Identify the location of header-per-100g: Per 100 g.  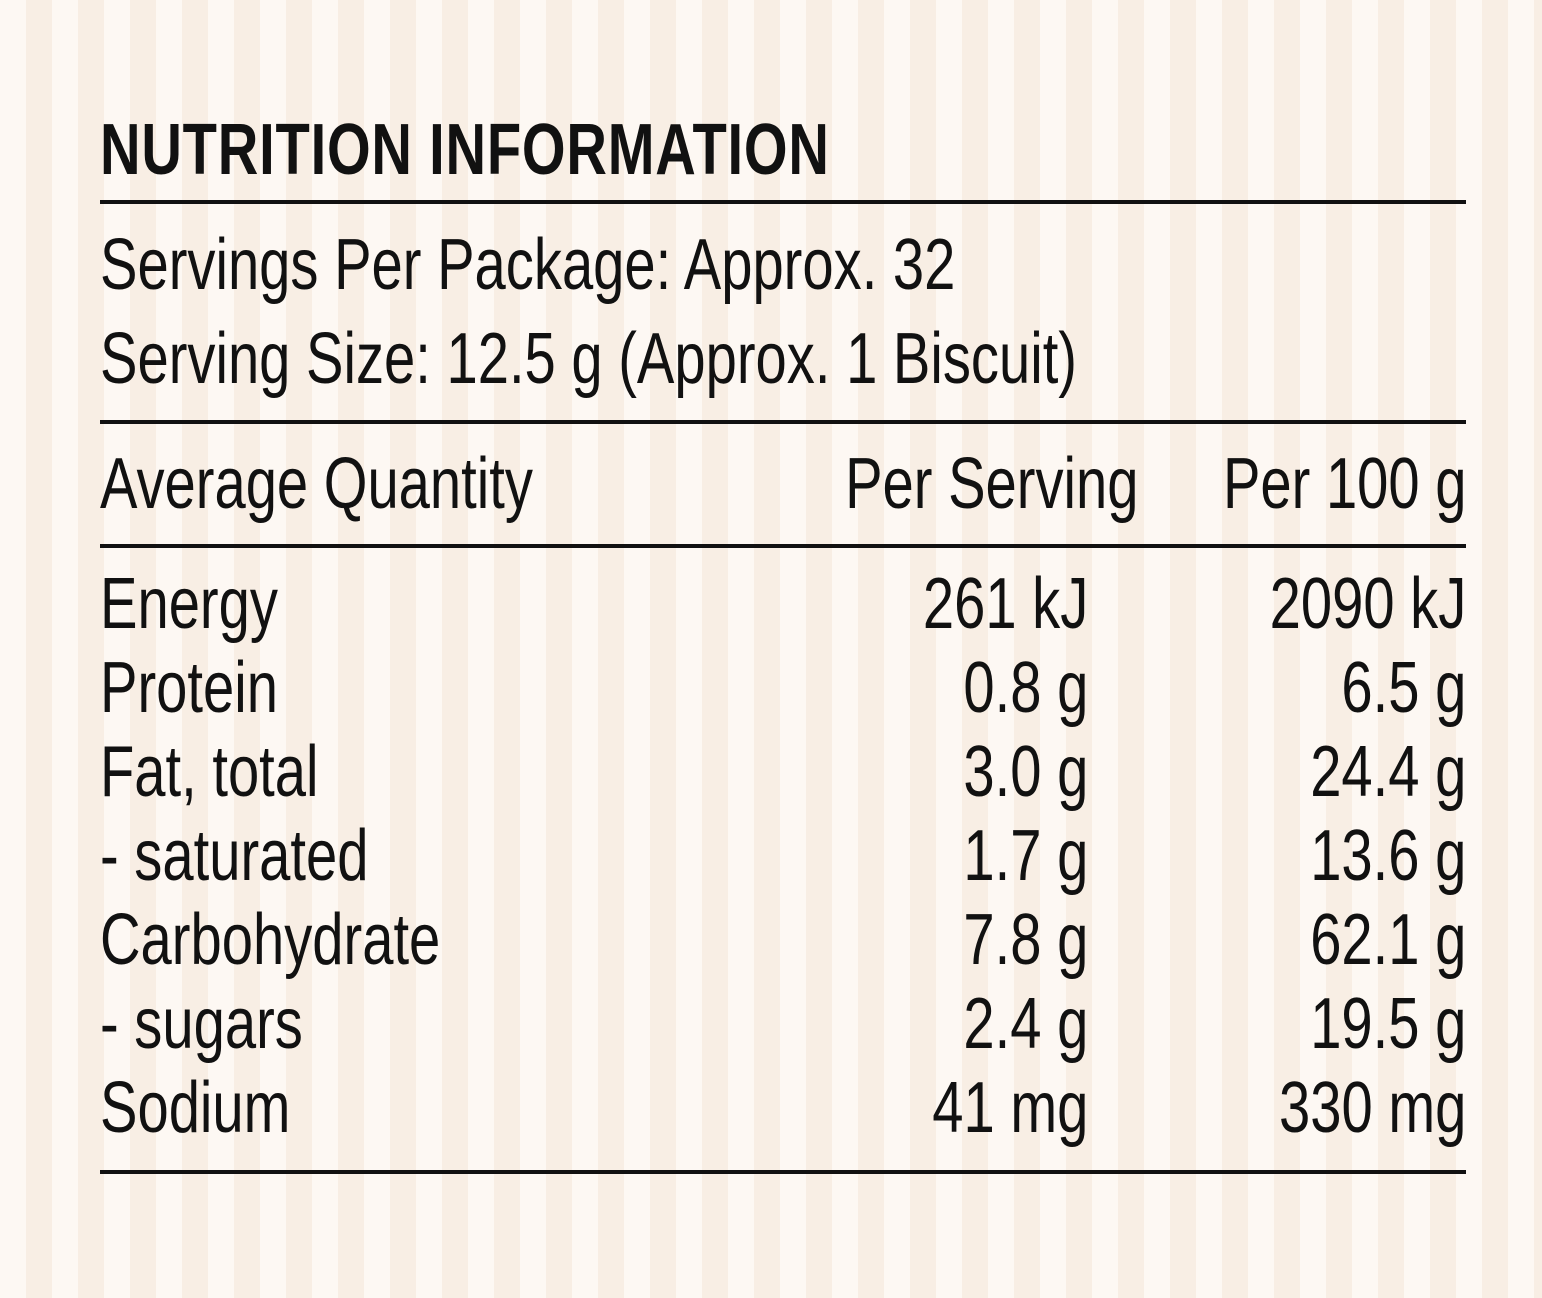
(1344, 484).